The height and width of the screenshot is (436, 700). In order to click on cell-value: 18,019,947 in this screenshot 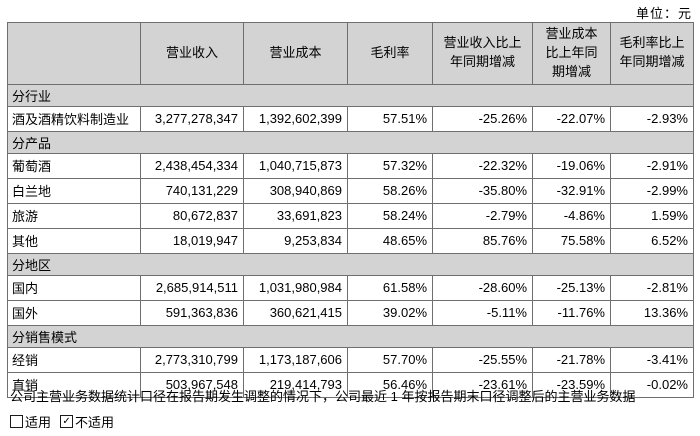, I will do `click(192, 240)`.